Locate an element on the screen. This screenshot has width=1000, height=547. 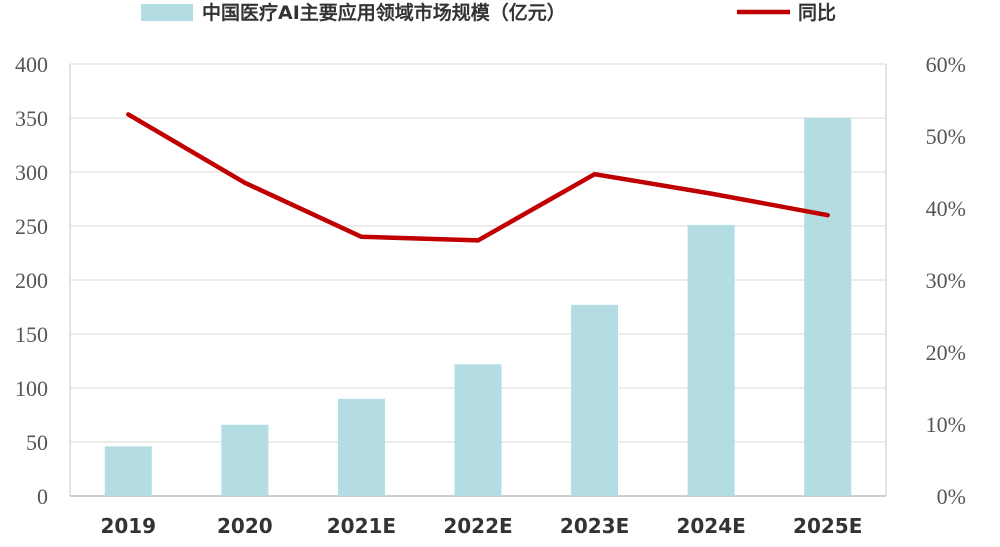
right-tick-label: 30% is located at coordinates (946, 280).